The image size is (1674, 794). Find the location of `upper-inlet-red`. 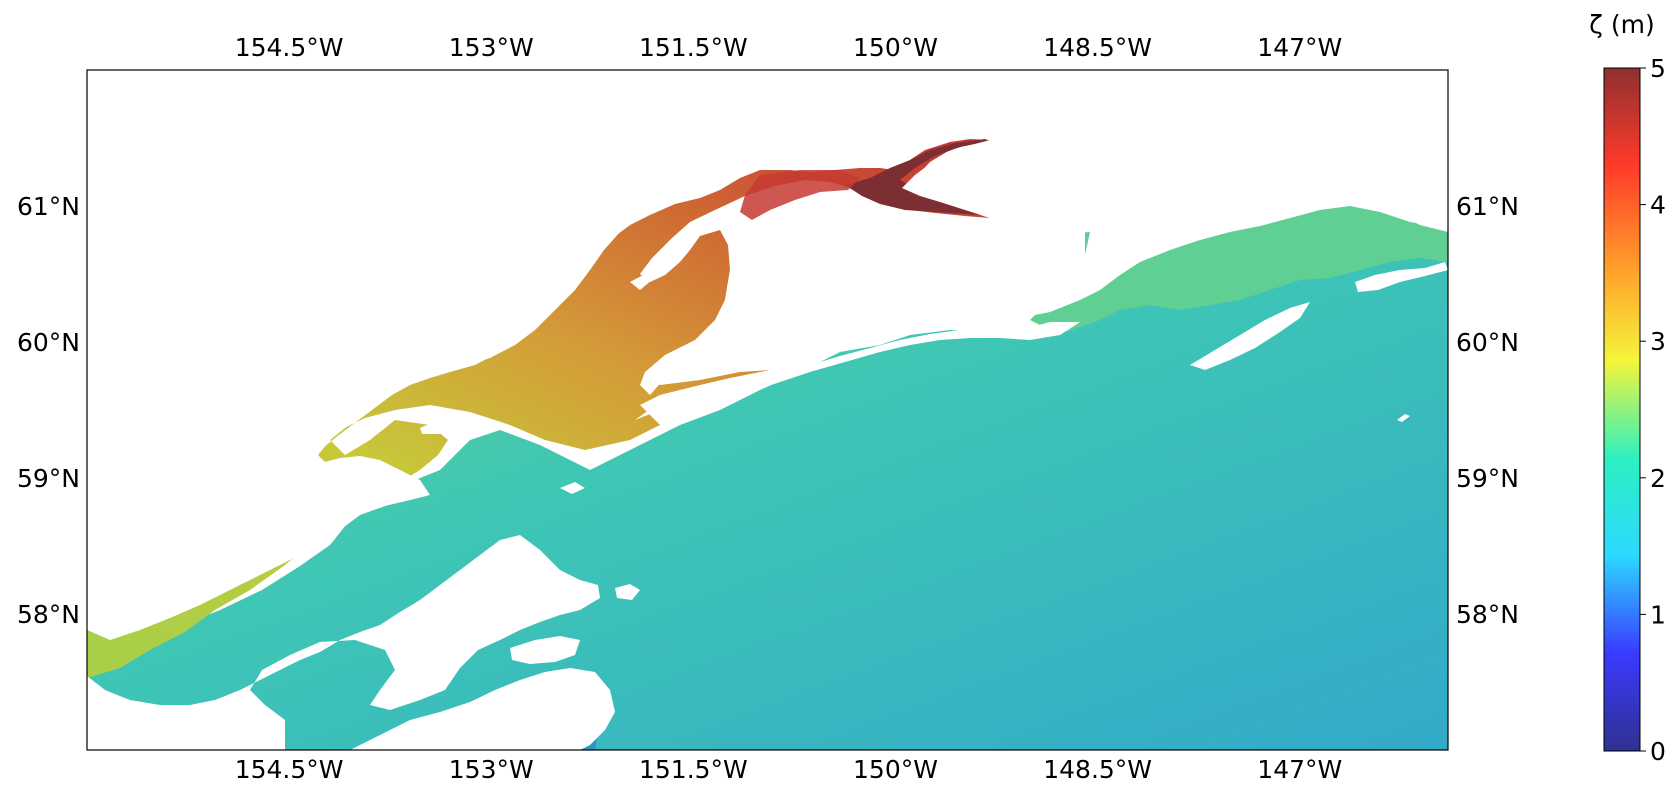

upper-inlet-red is located at coordinates (800, 195).